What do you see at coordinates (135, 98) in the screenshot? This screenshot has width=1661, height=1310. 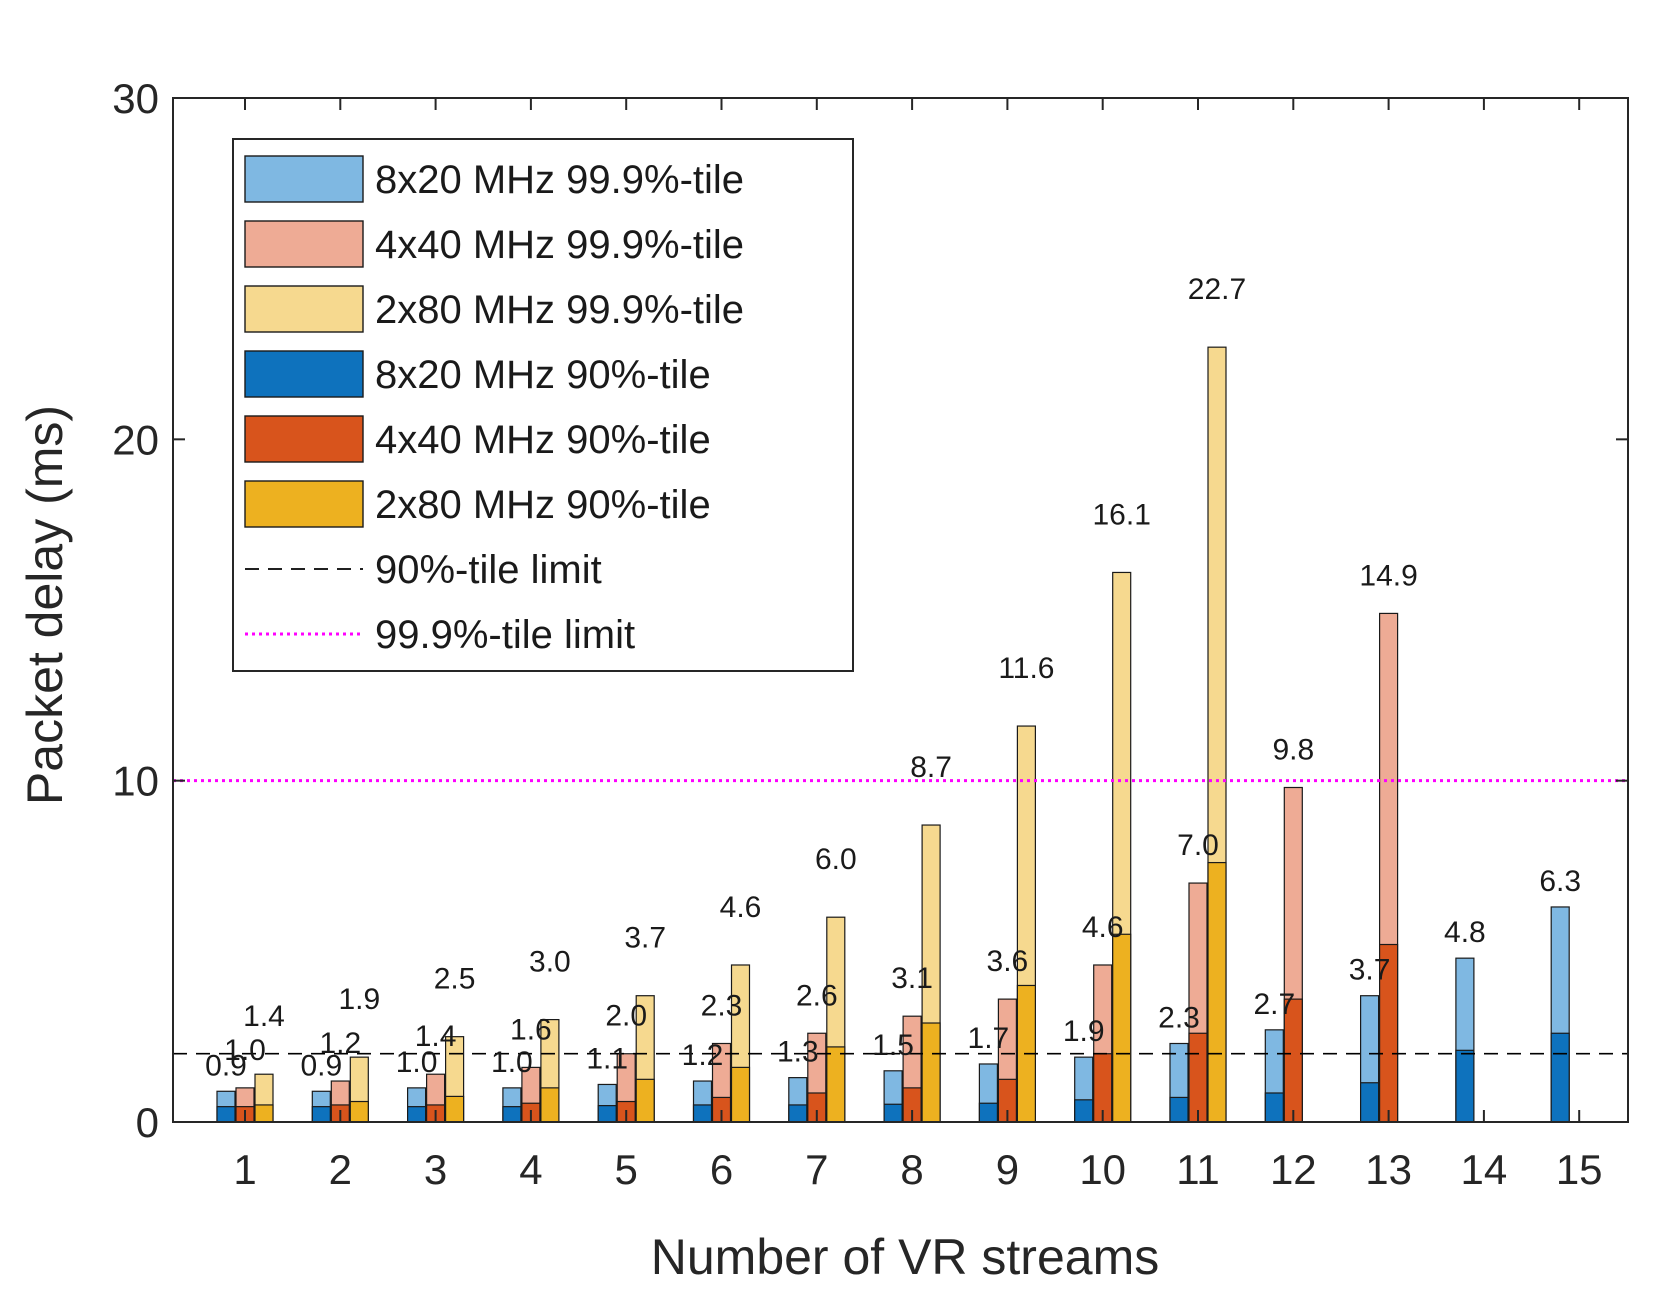 I see `y-tick-label: 30` at bounding box center [135, 98].